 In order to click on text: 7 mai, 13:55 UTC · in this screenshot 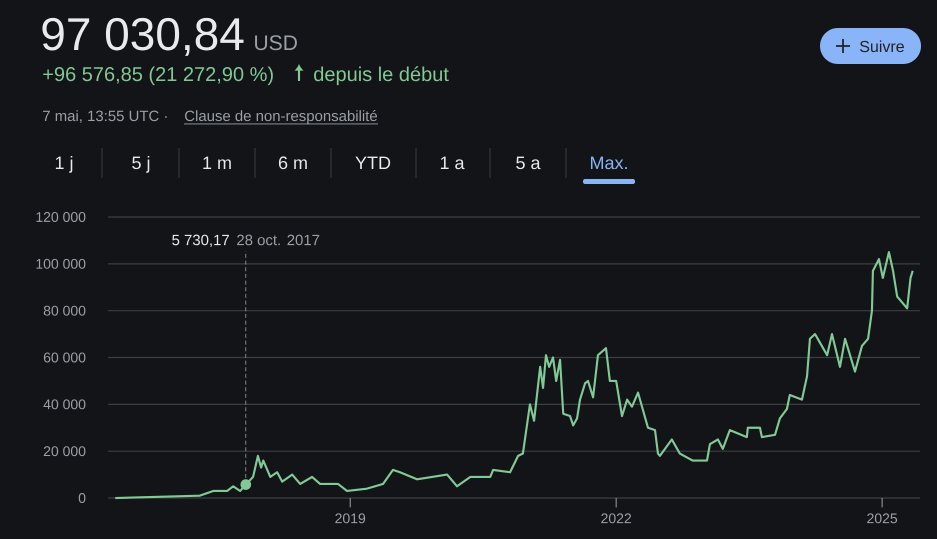, I will do `click(105, 116)`.